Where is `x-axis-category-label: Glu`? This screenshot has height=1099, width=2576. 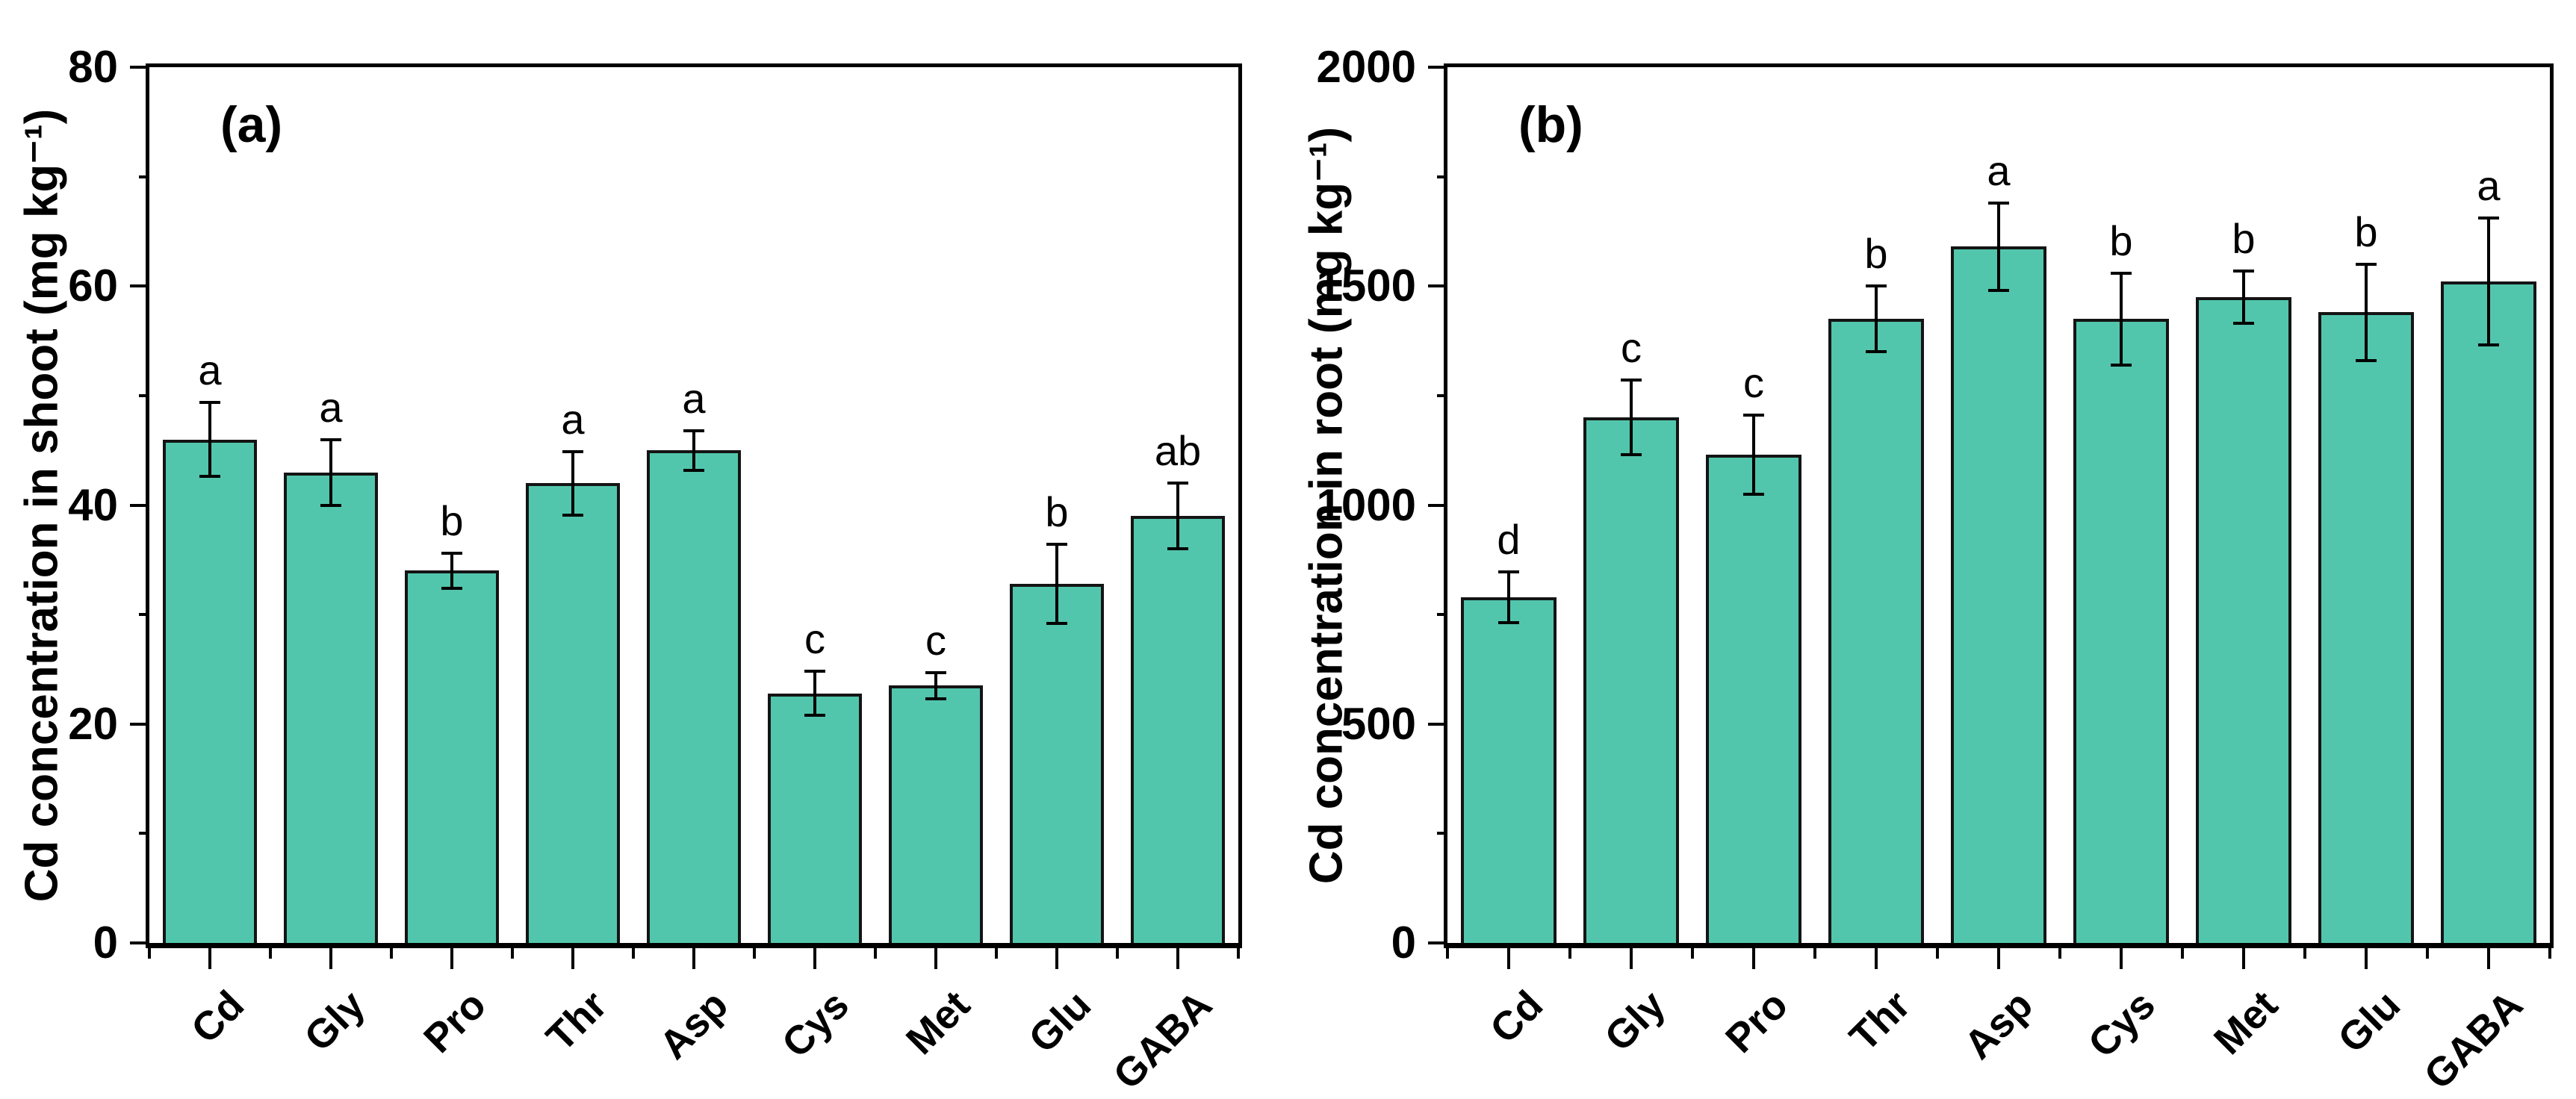 x-axis-category-label: Glu is located at coordinates (2370, 1022).